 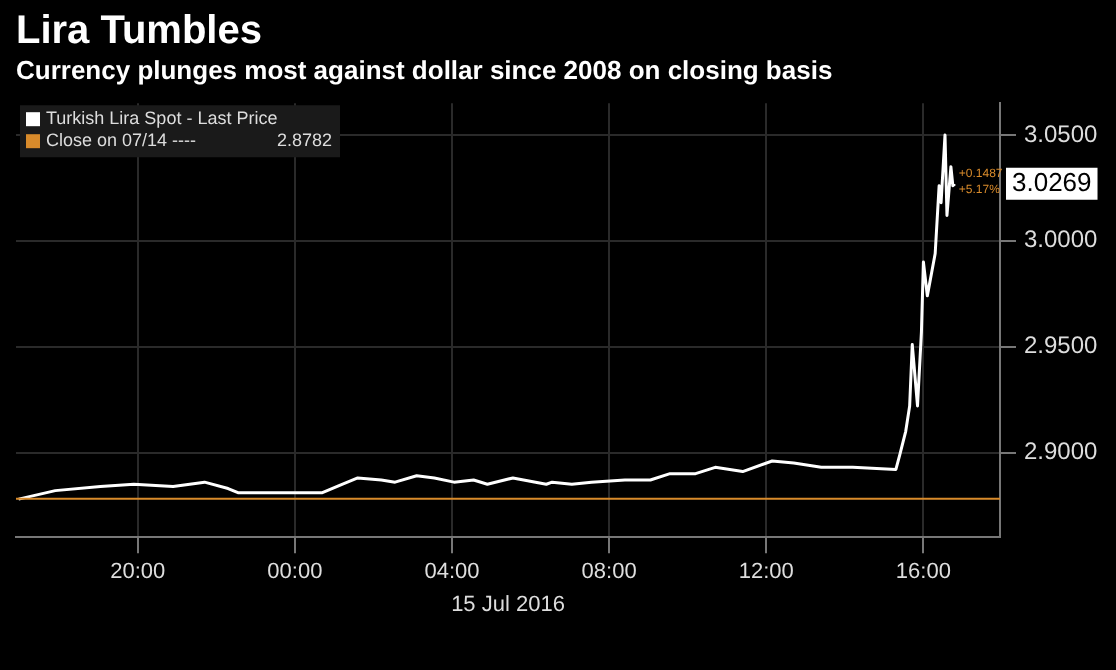 What do you see at coordinates (121, 140) in the screenshot?
I see `legend-label: Close on 07/14 ----` at bounding box center [121, 140].